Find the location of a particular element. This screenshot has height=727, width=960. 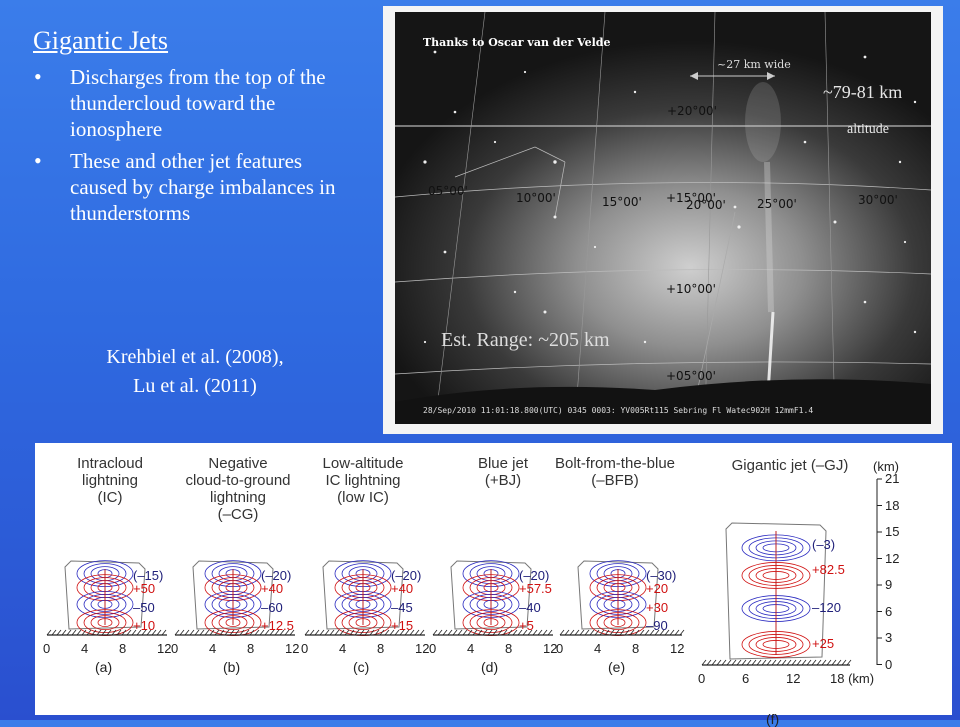

coord-label: +20°00' is located at coordinates (692, 111).